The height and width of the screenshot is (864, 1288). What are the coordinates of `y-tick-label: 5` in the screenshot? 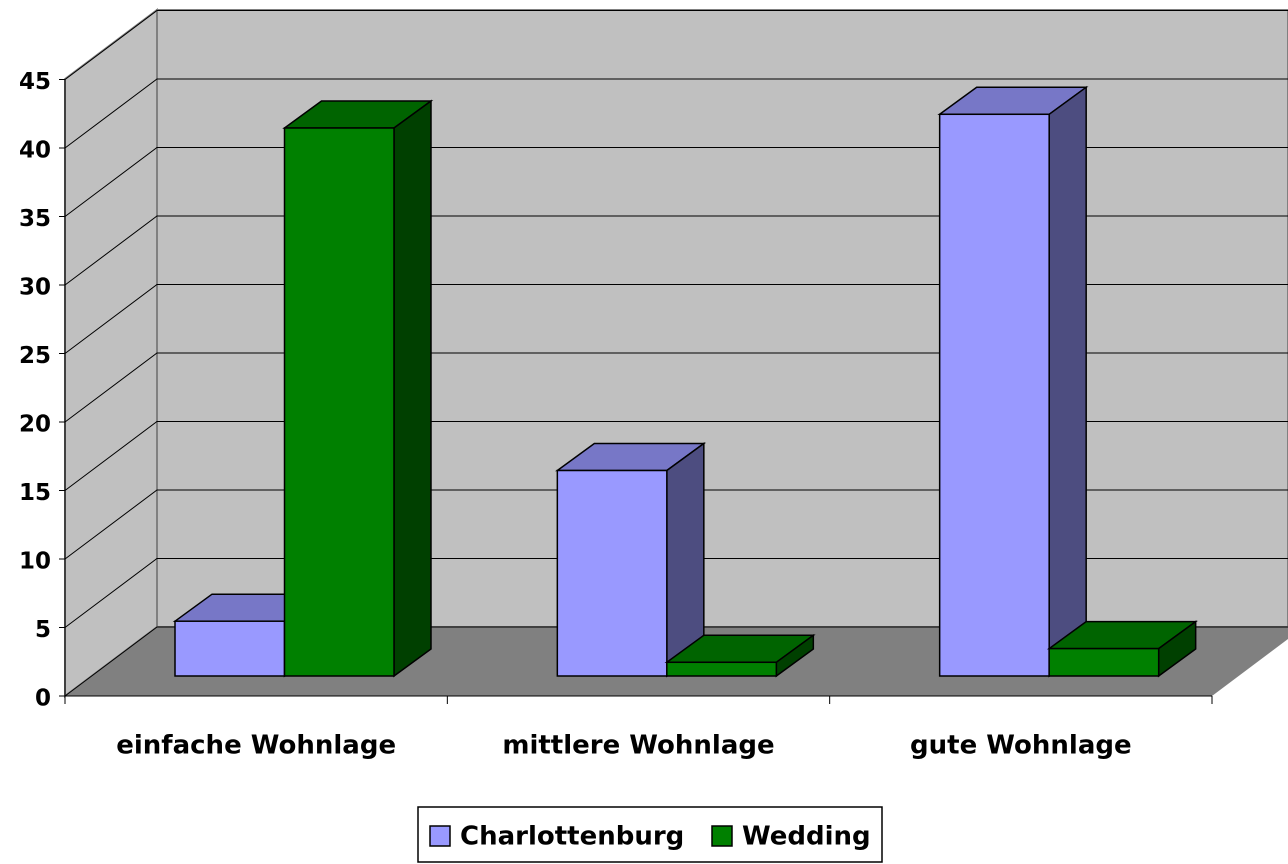 It's located at (43, 630).